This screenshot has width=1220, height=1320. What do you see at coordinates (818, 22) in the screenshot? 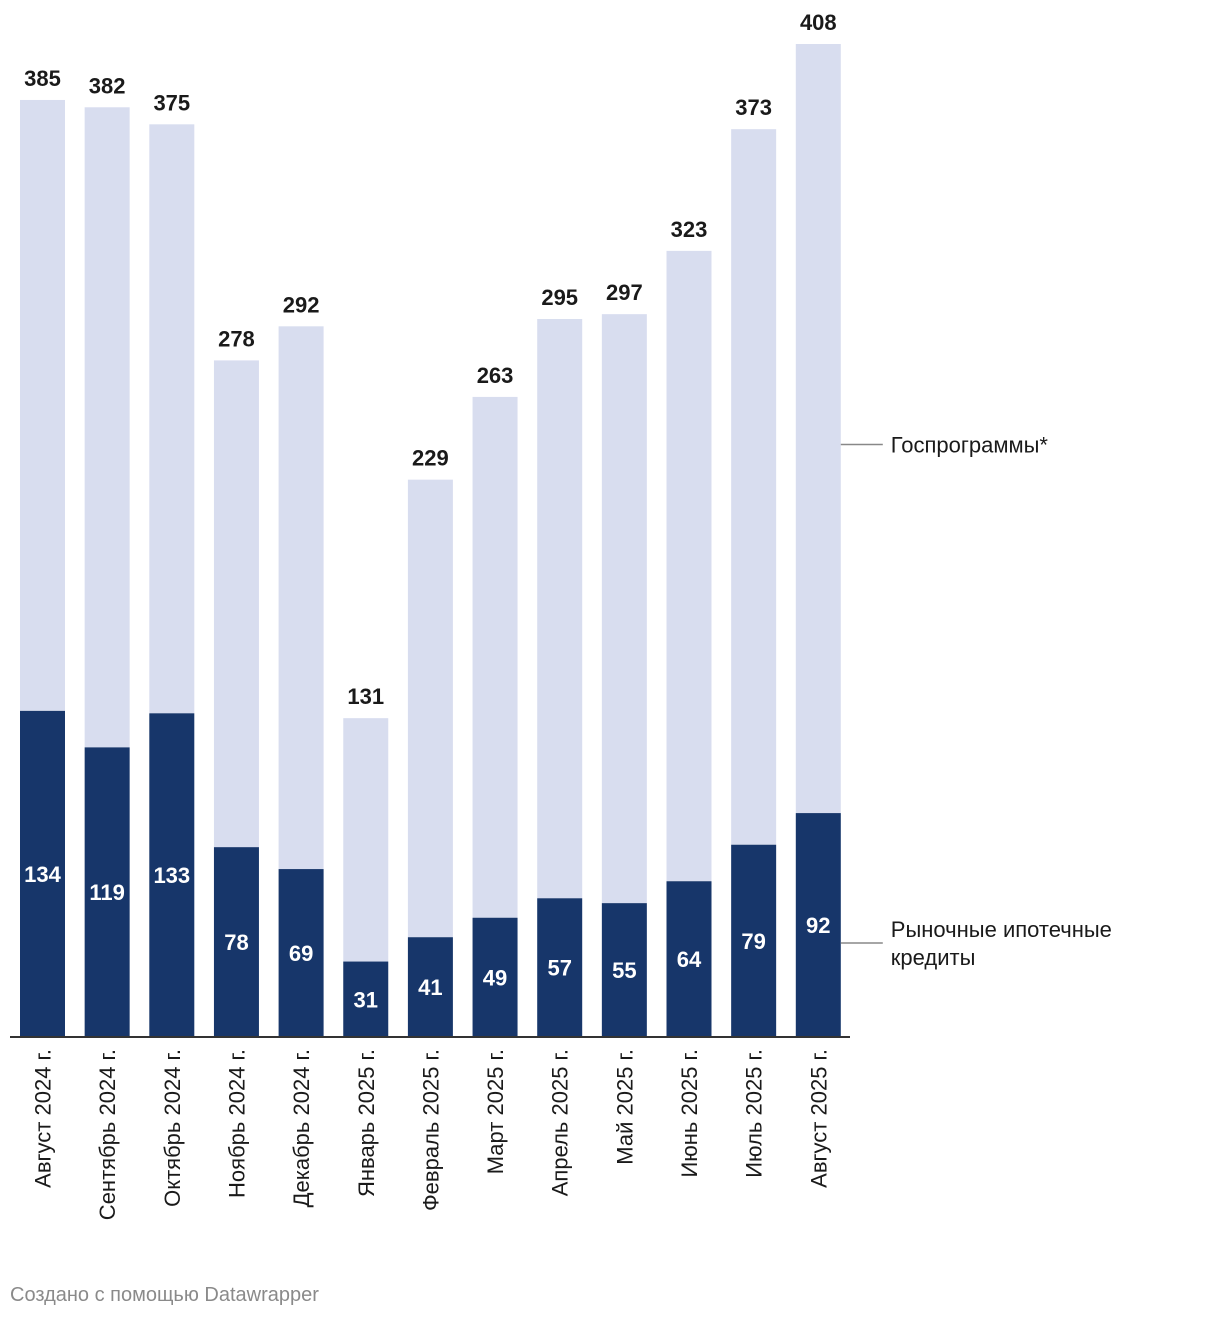
I see `total-value-label: 408` at bounding box center [818, 22].